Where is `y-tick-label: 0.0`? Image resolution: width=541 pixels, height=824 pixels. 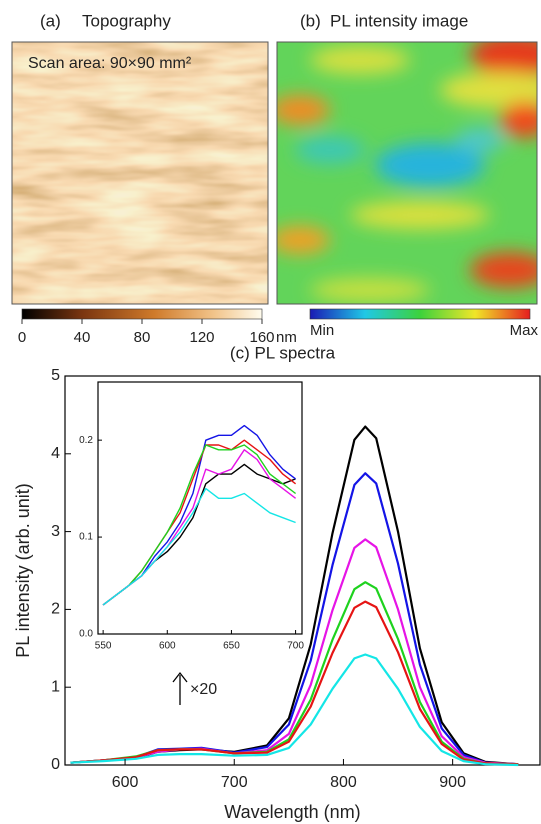
y-tick-label: 0.0 is located at coordinates (86, 634).